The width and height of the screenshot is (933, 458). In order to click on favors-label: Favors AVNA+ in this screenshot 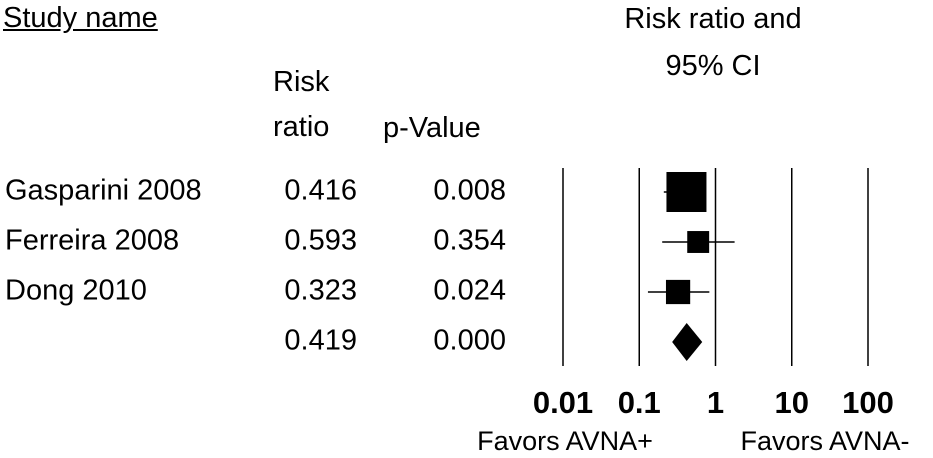, I will do `click(565, 441)`.